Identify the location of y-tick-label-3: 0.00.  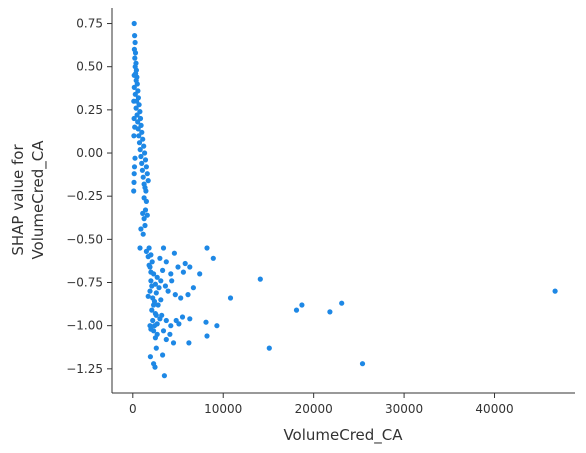
(89, 153).